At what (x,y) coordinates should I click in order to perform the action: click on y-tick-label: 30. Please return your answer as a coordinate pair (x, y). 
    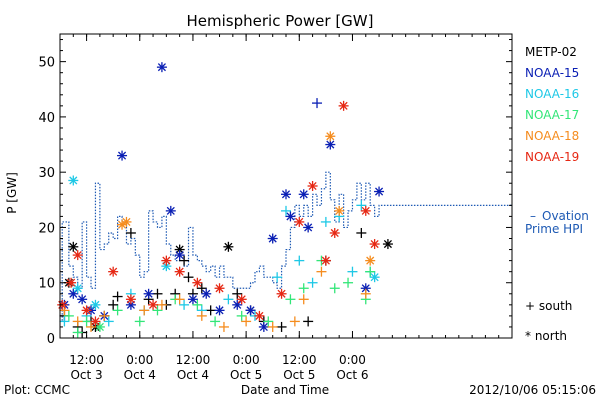
    Looking at the image, I should click on (46, 173).